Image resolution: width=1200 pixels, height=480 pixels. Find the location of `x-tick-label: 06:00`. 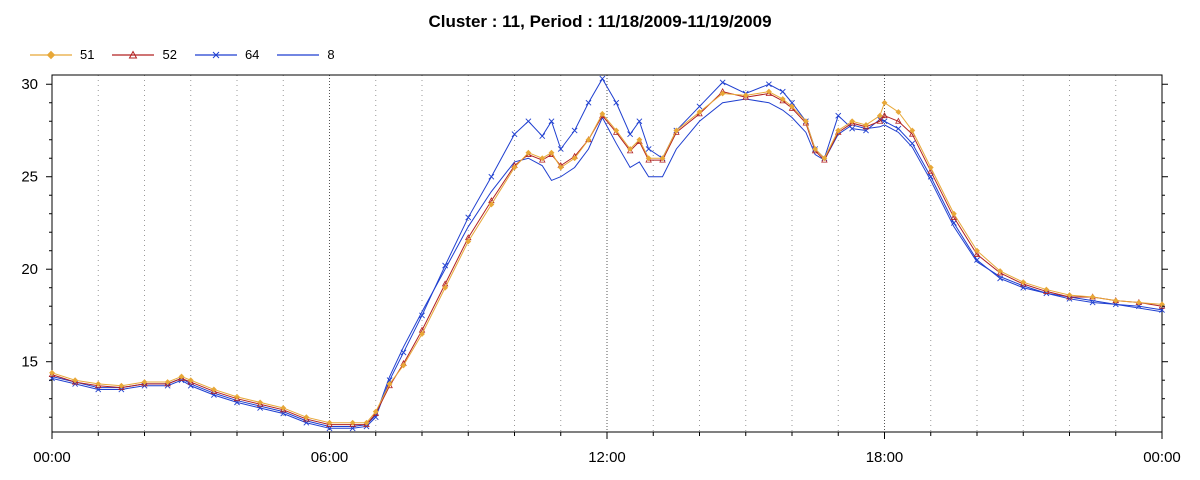

x-tick-label: 06:00 is located at coordinates (330, 457).